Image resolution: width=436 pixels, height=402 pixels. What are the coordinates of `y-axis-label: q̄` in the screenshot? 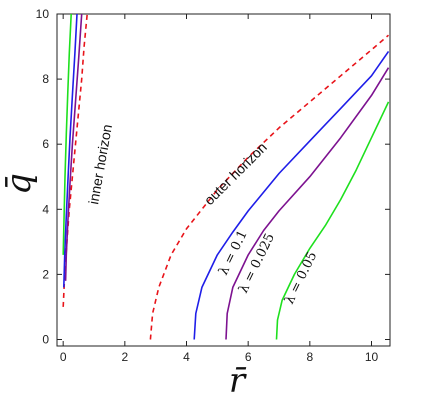 It's located at (19, 184).